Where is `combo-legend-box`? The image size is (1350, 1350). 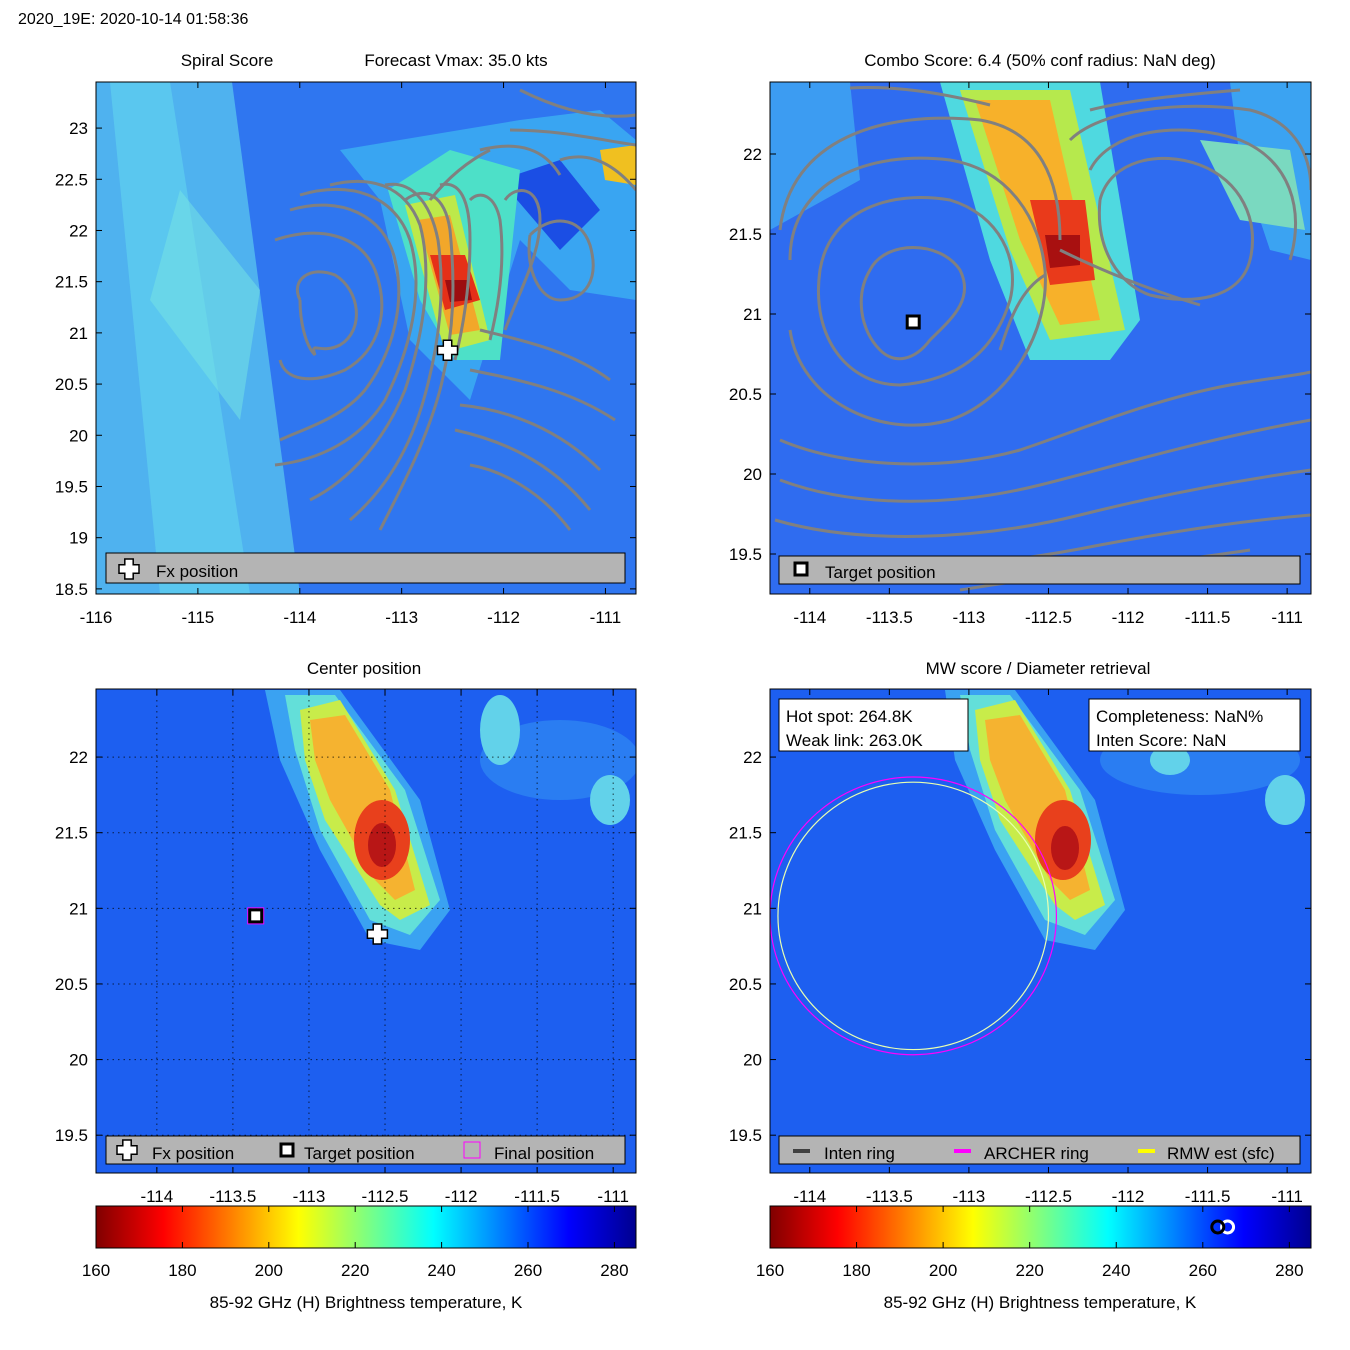
combo-legend-box is located at coordinates (1039, 570).